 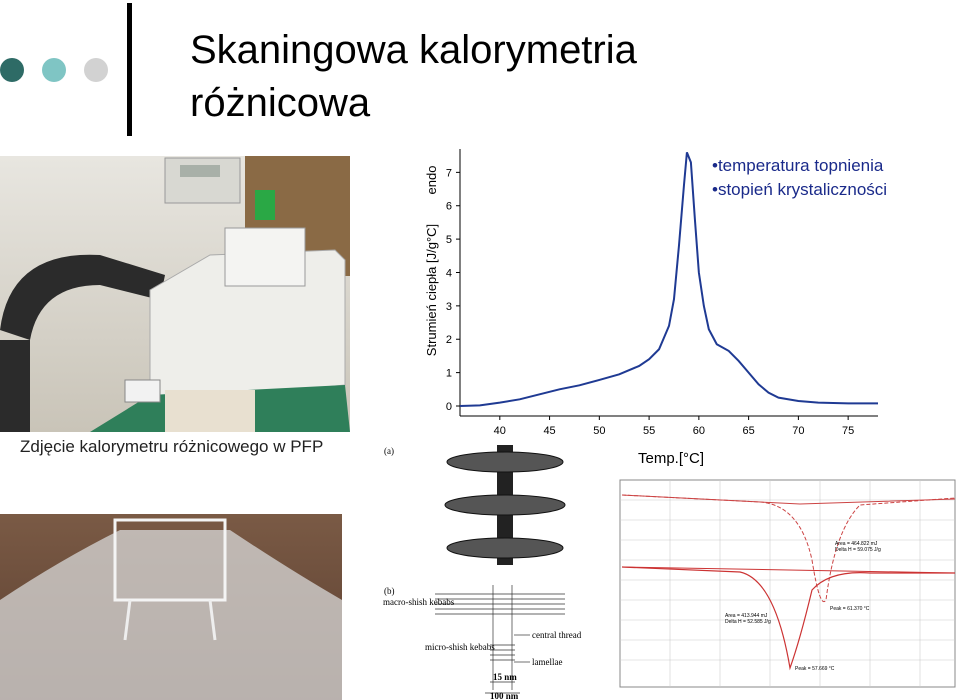 What do you see at coordinates (848, 431) in the screenshot?
I see `x-tick-label: 75` at bounding box center [848, 431].